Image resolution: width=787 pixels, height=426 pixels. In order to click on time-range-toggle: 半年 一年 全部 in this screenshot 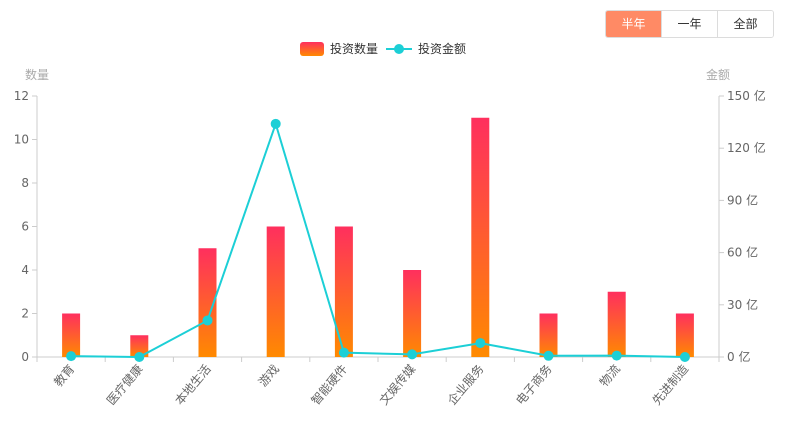, I will do `click(689, 24)`.